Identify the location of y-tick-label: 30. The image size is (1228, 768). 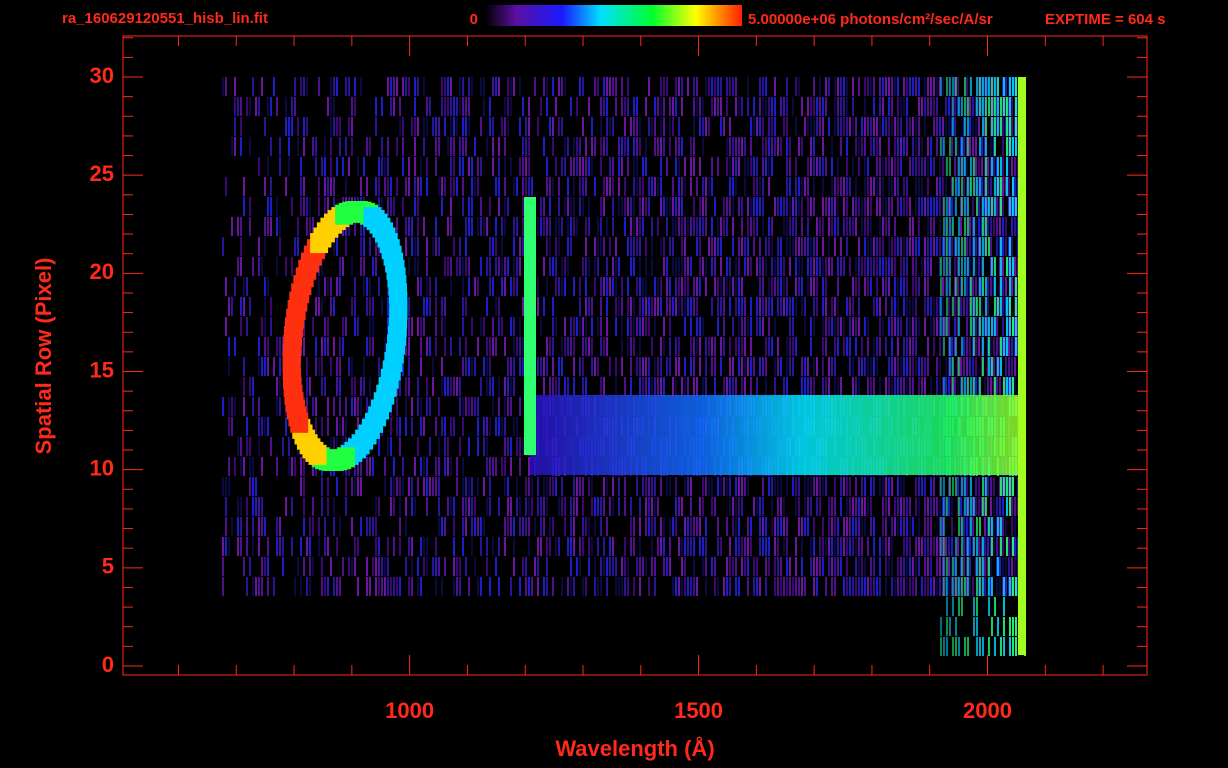
(102, 75).